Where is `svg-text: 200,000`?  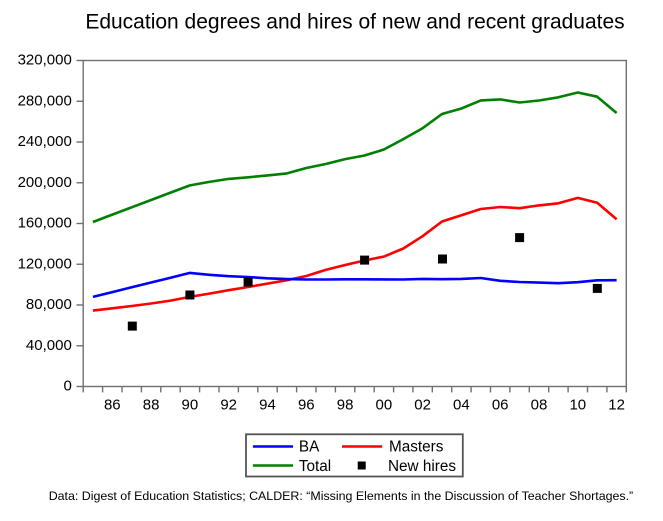
svg-text: 200,000 is located at coordinates (45, 182).